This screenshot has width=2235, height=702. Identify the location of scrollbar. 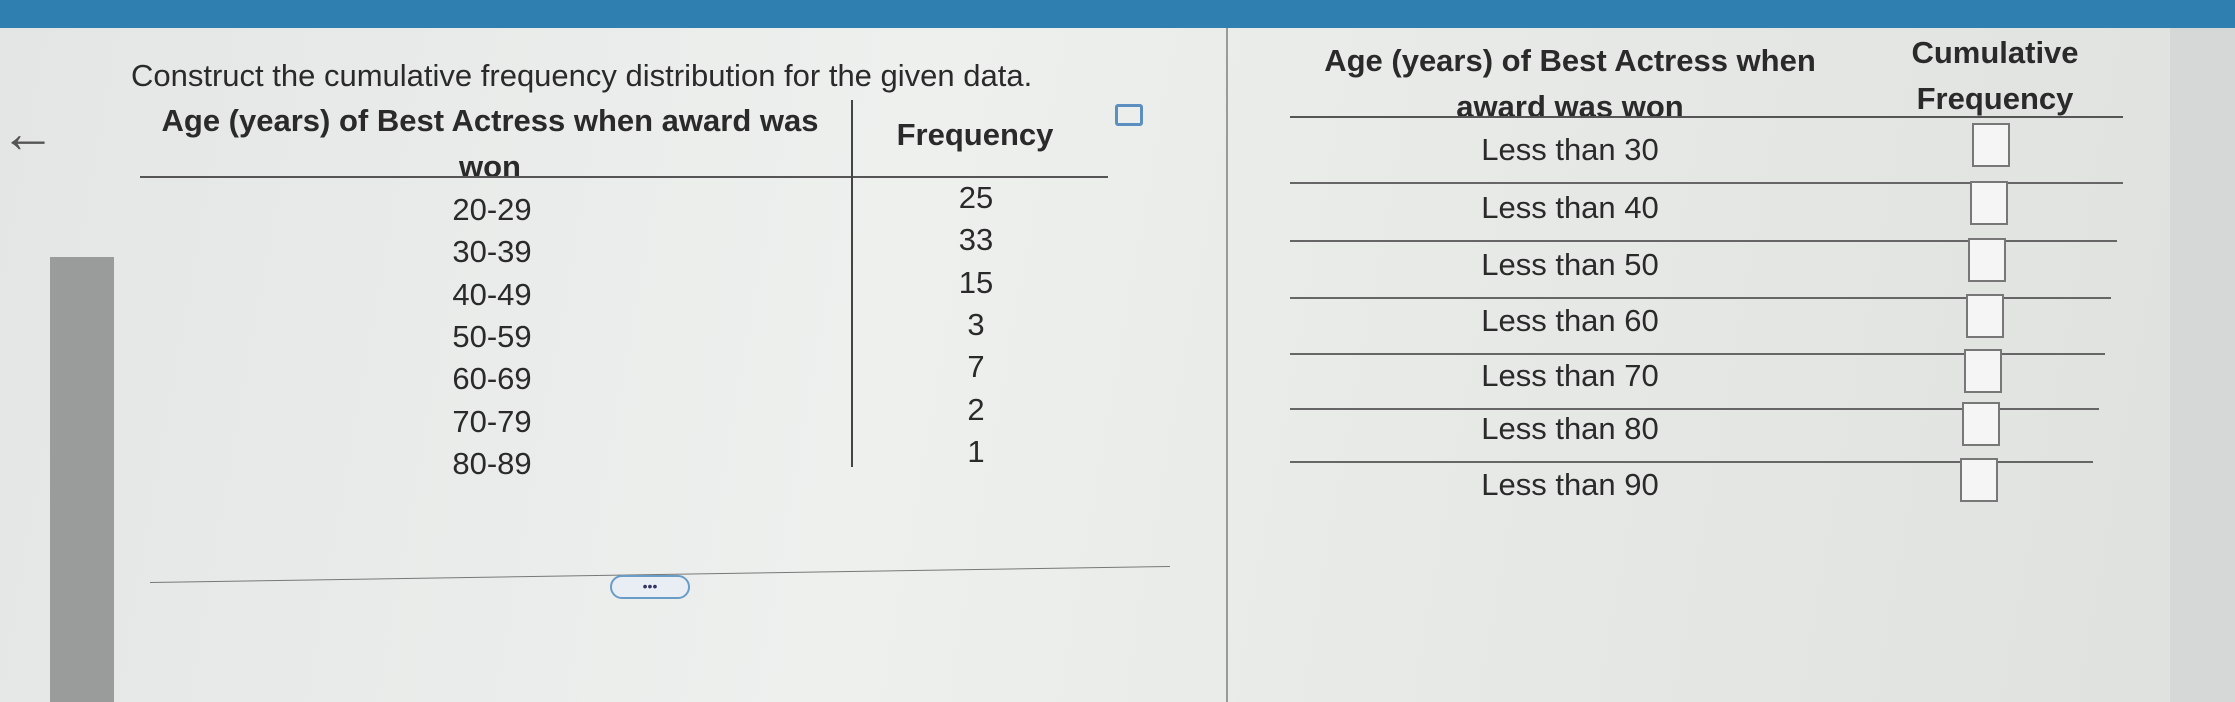
(82, 479).